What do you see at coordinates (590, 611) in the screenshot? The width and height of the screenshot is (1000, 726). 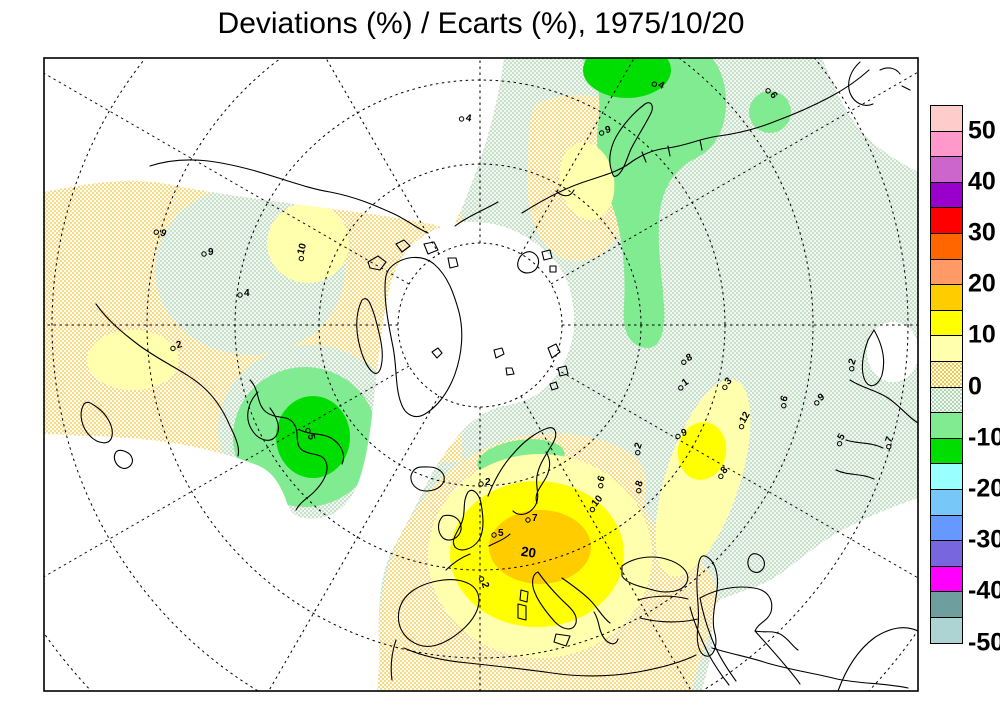 I see `coastline-balkans-greece` at bounding box center [590, 611].